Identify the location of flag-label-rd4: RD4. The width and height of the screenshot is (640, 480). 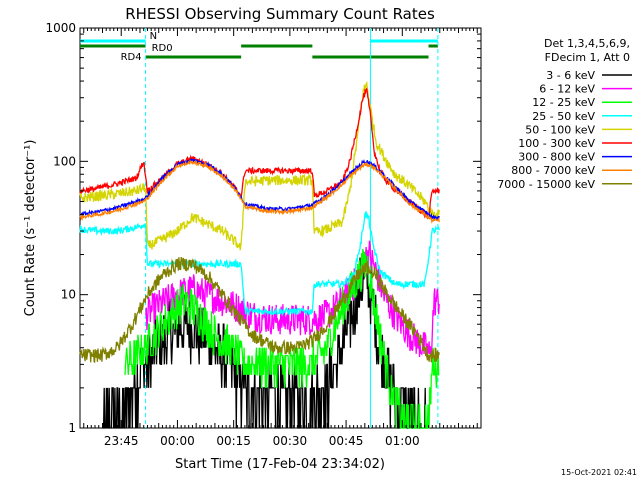
(131, 57).